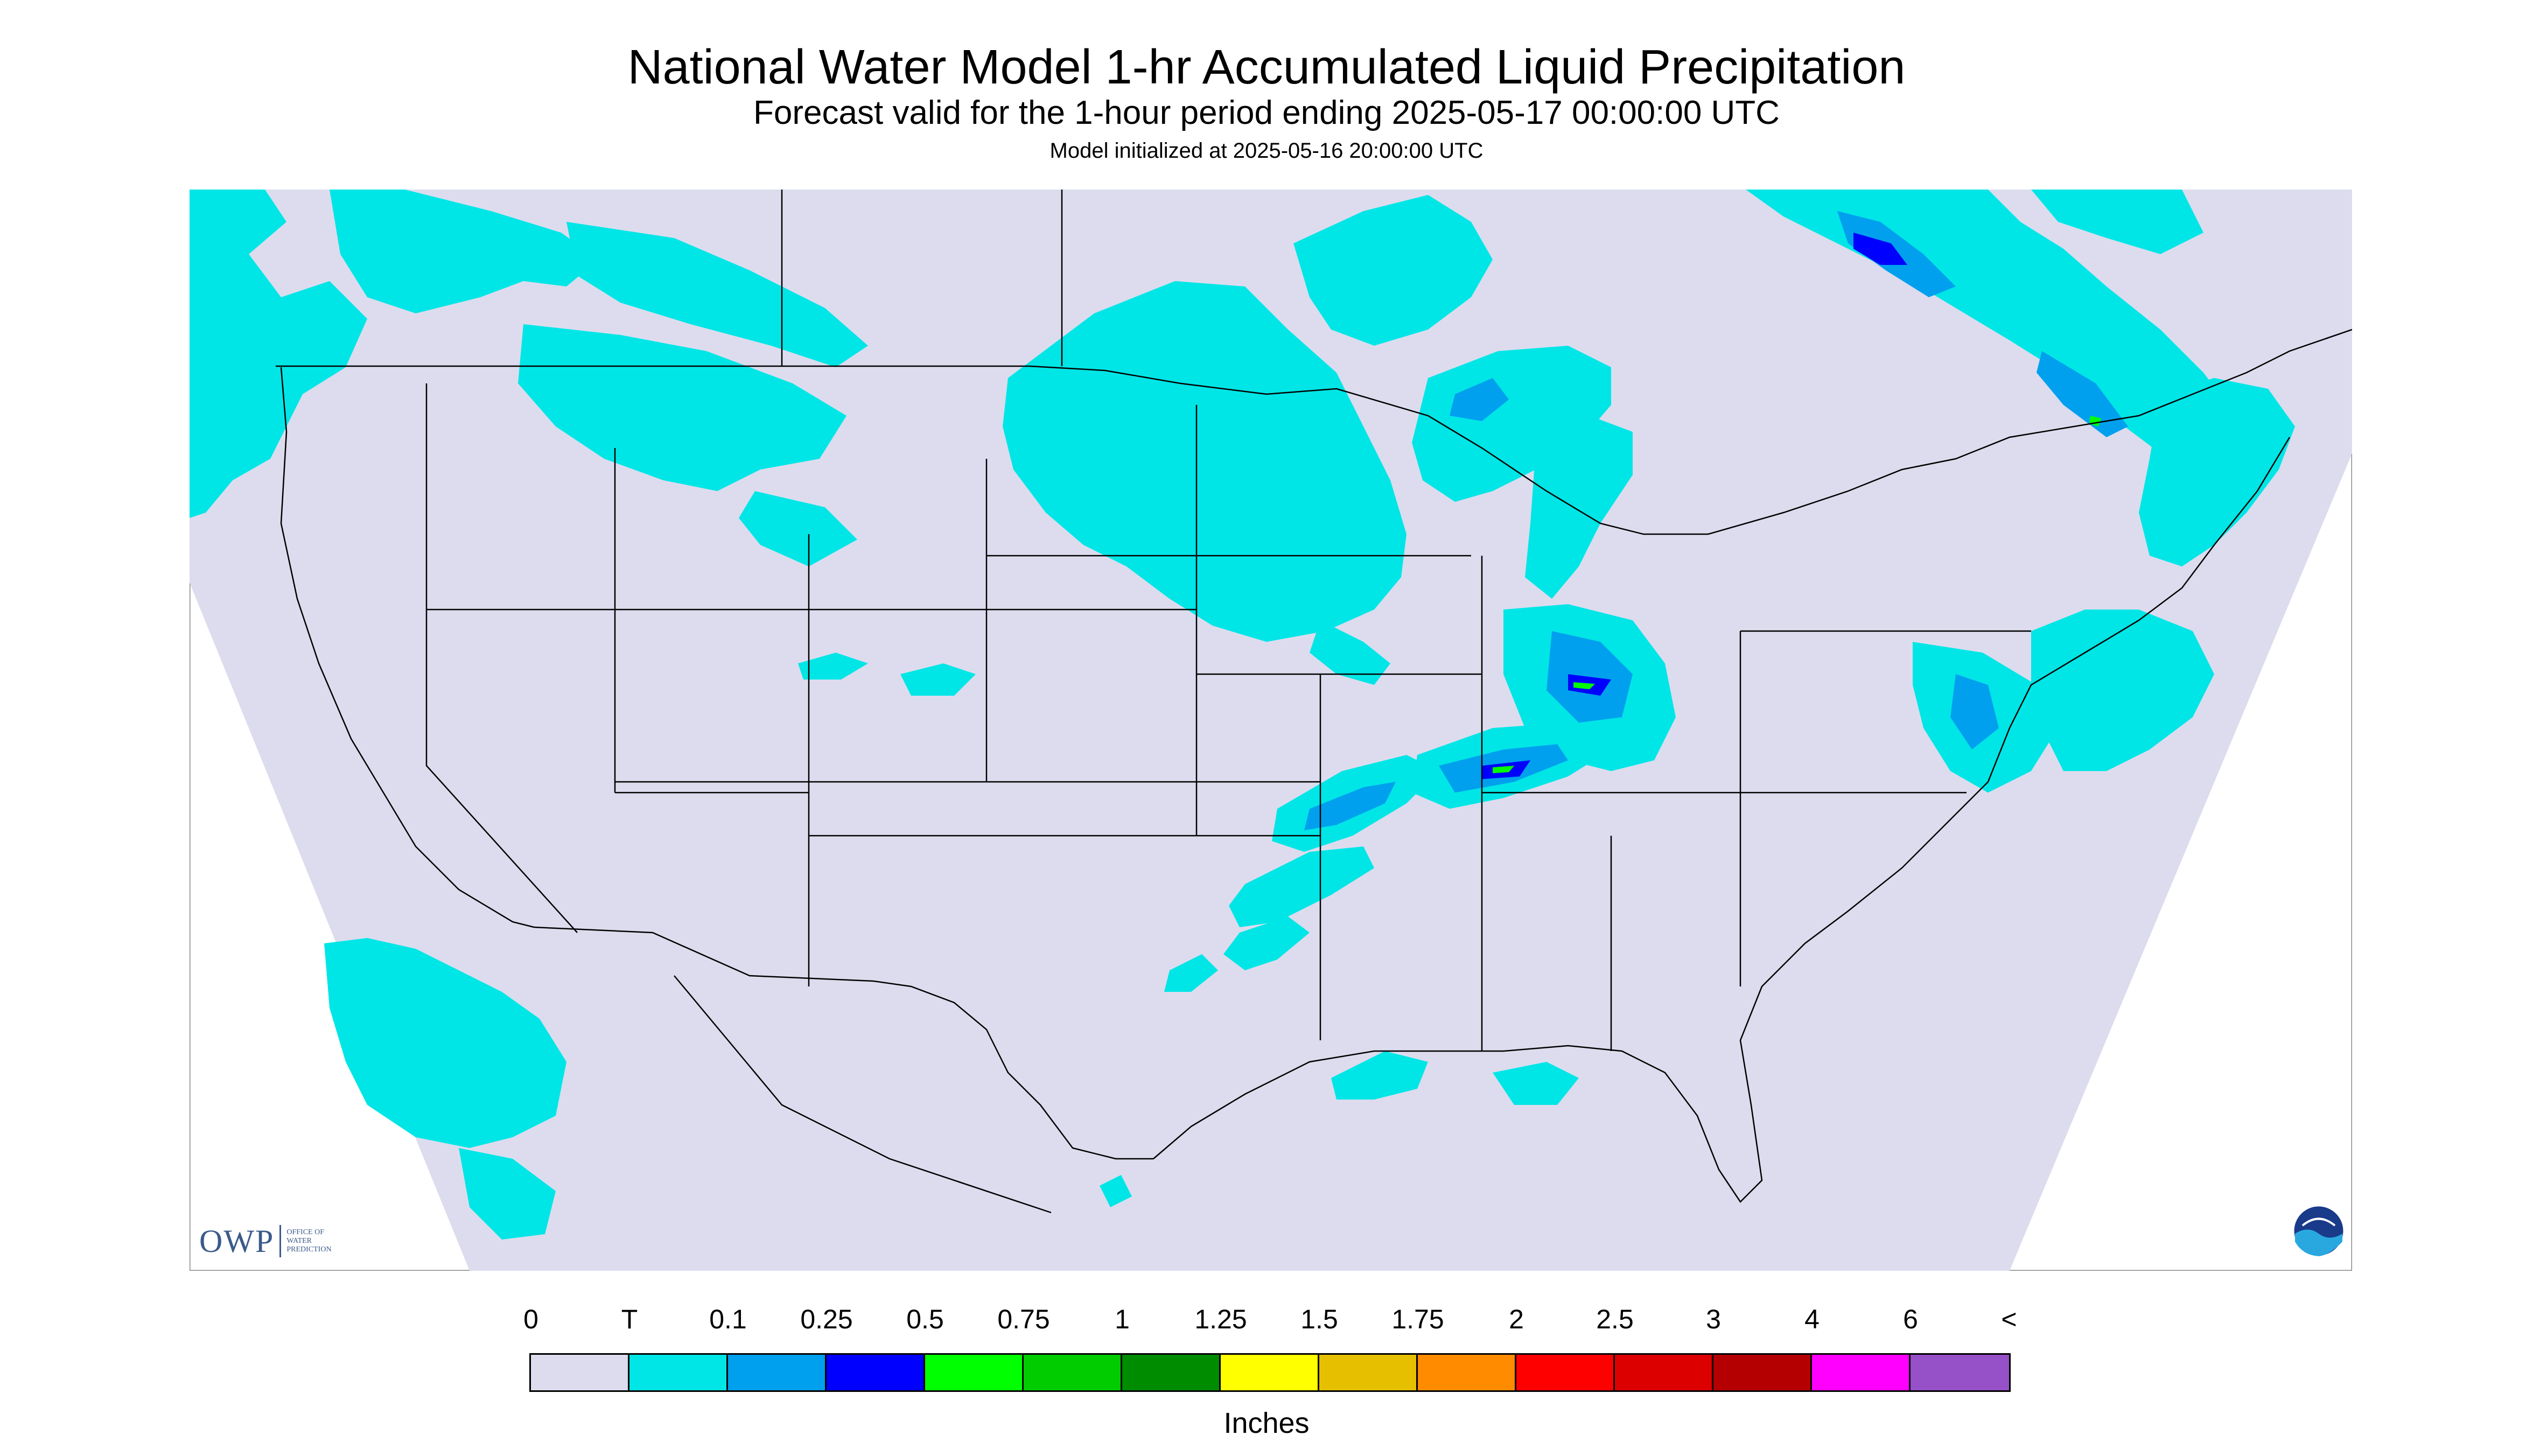 This screenshot has width=2533, height=1456. I want to click on precip-quebec-band, so click(1991, 330).